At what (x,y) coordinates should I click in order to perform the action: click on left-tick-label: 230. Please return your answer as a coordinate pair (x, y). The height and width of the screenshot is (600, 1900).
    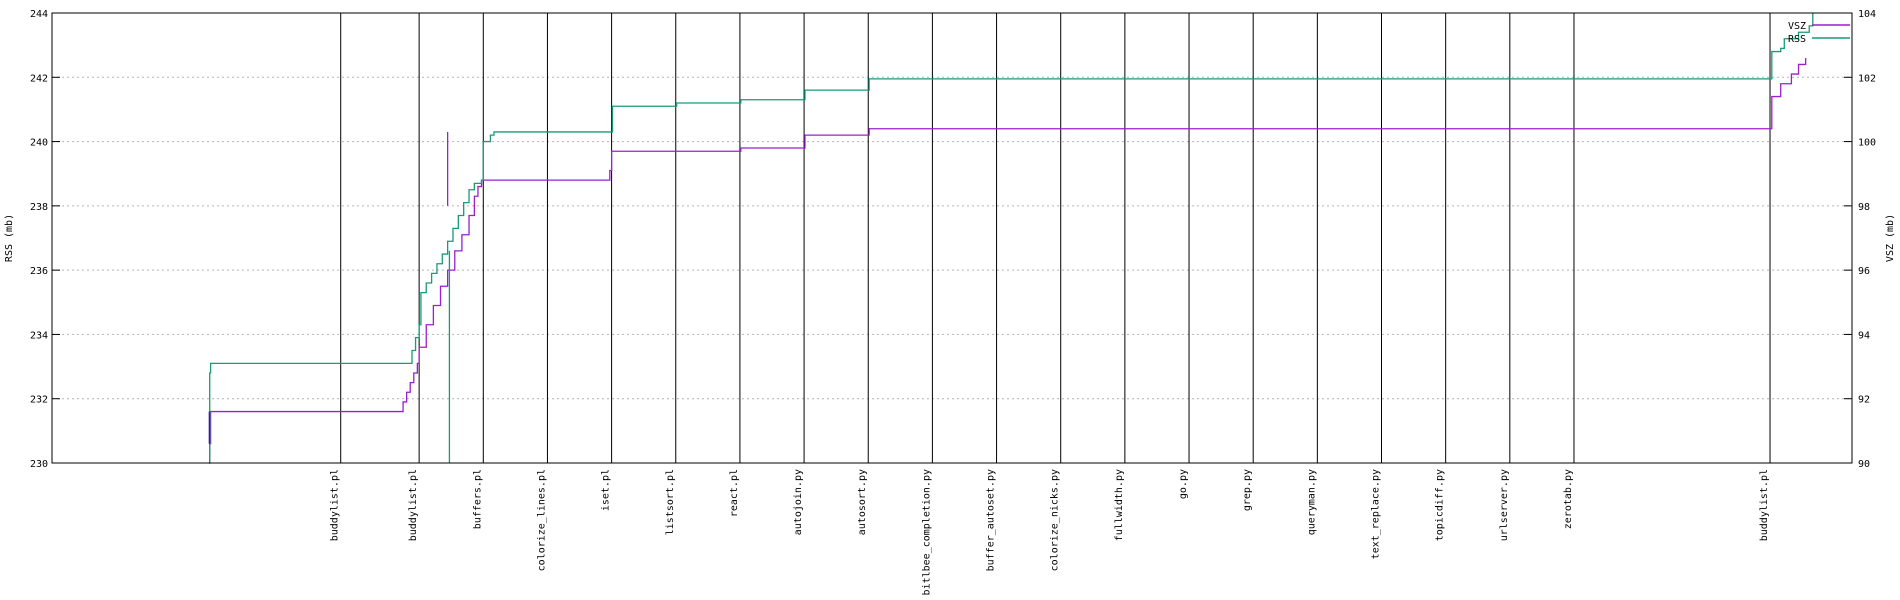
    Looking at the image, I should click on (39, 464).